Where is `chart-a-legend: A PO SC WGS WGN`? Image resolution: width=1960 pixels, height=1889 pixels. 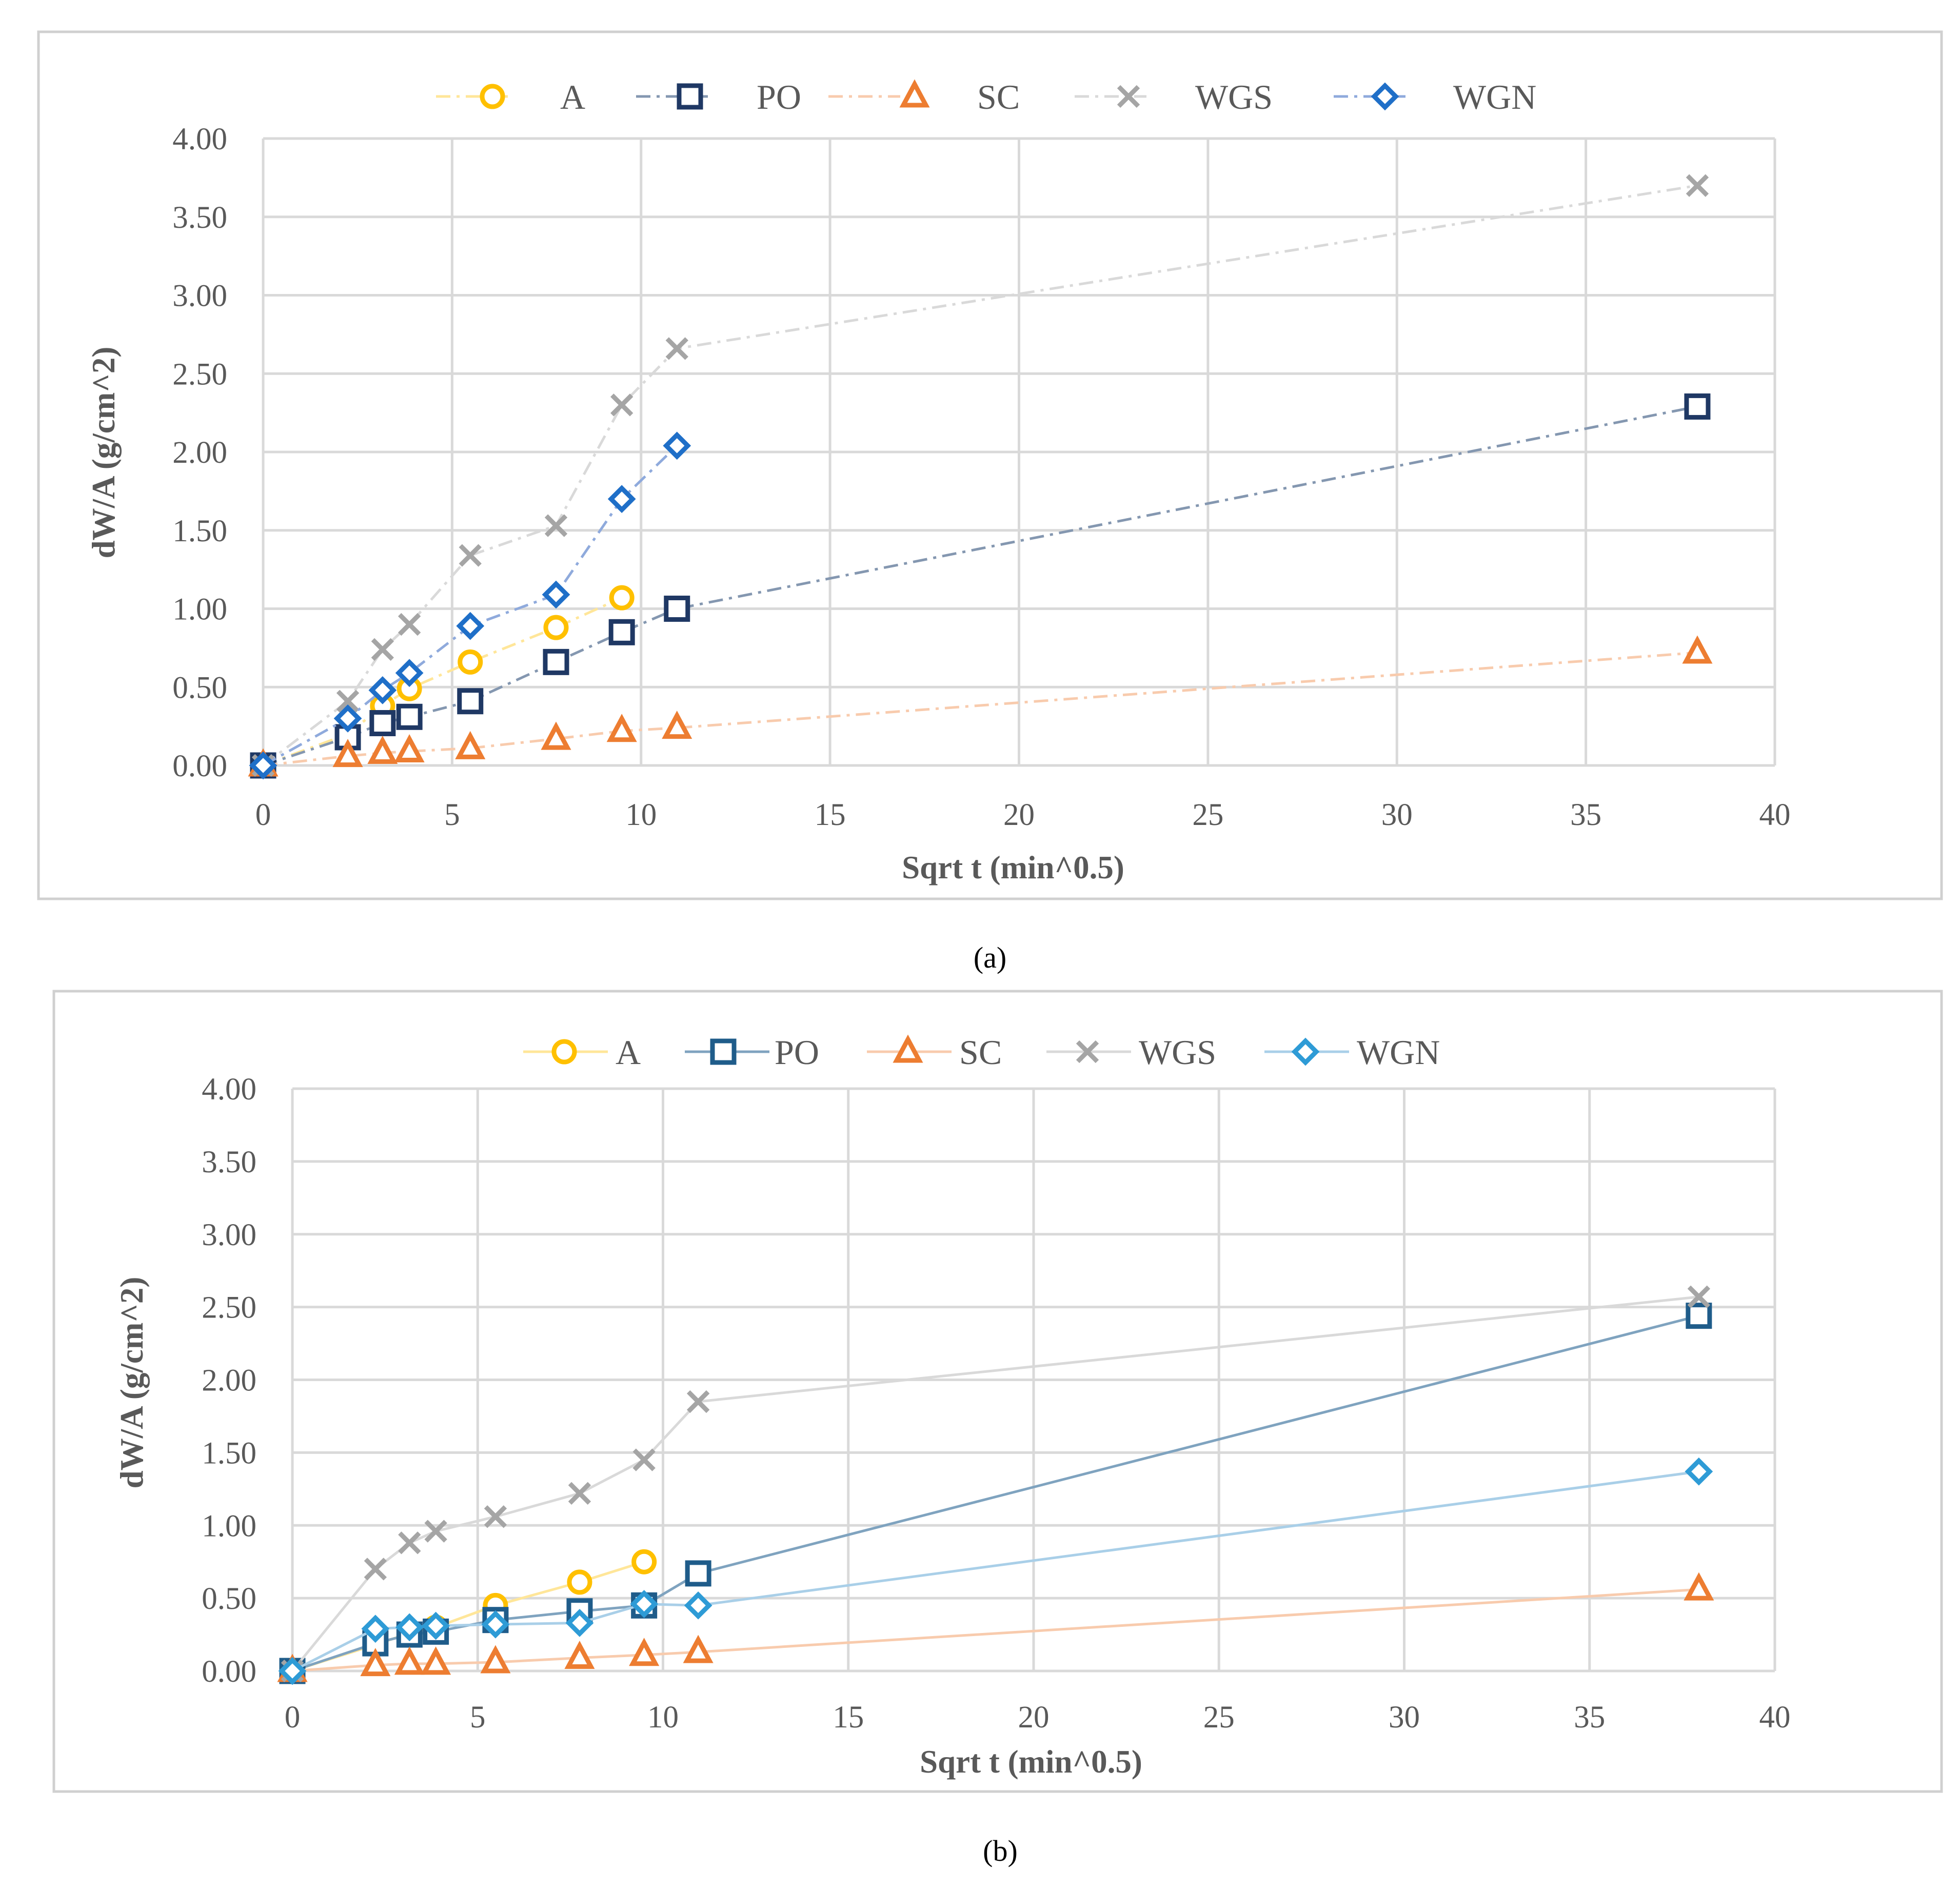
chart-a-legend: A PO SC WGS WGN is located at coordinates (986, 96).